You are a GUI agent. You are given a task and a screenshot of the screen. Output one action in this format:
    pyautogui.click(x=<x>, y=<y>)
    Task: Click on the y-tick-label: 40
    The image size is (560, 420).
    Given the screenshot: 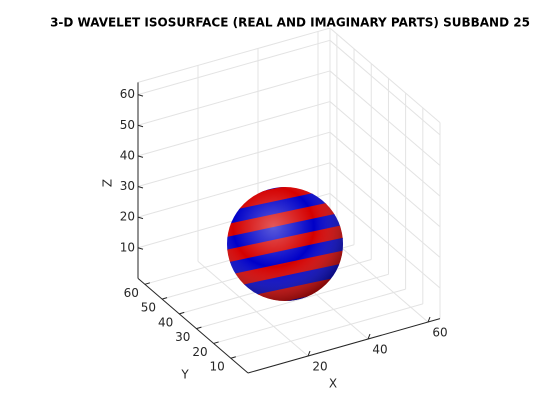 What is the action you would take?
    pyautogui.click(x=165, y=322)
    